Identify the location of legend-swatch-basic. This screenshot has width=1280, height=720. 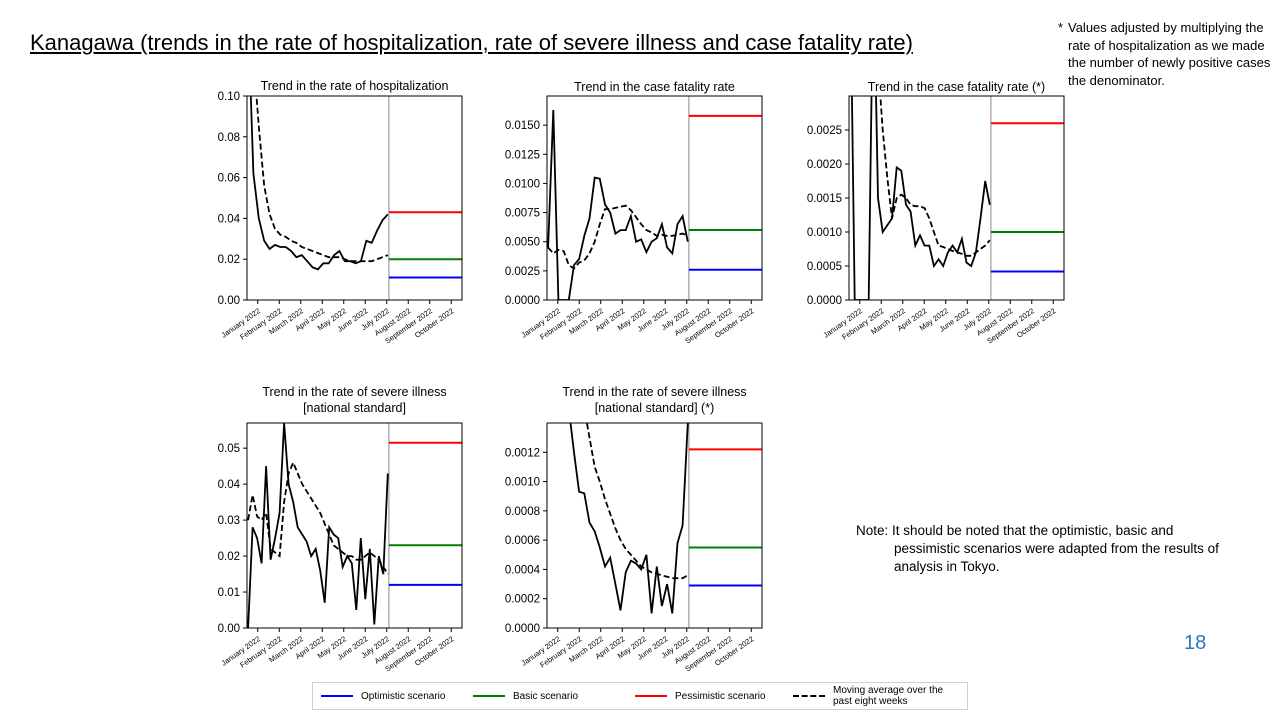
(489, 696).